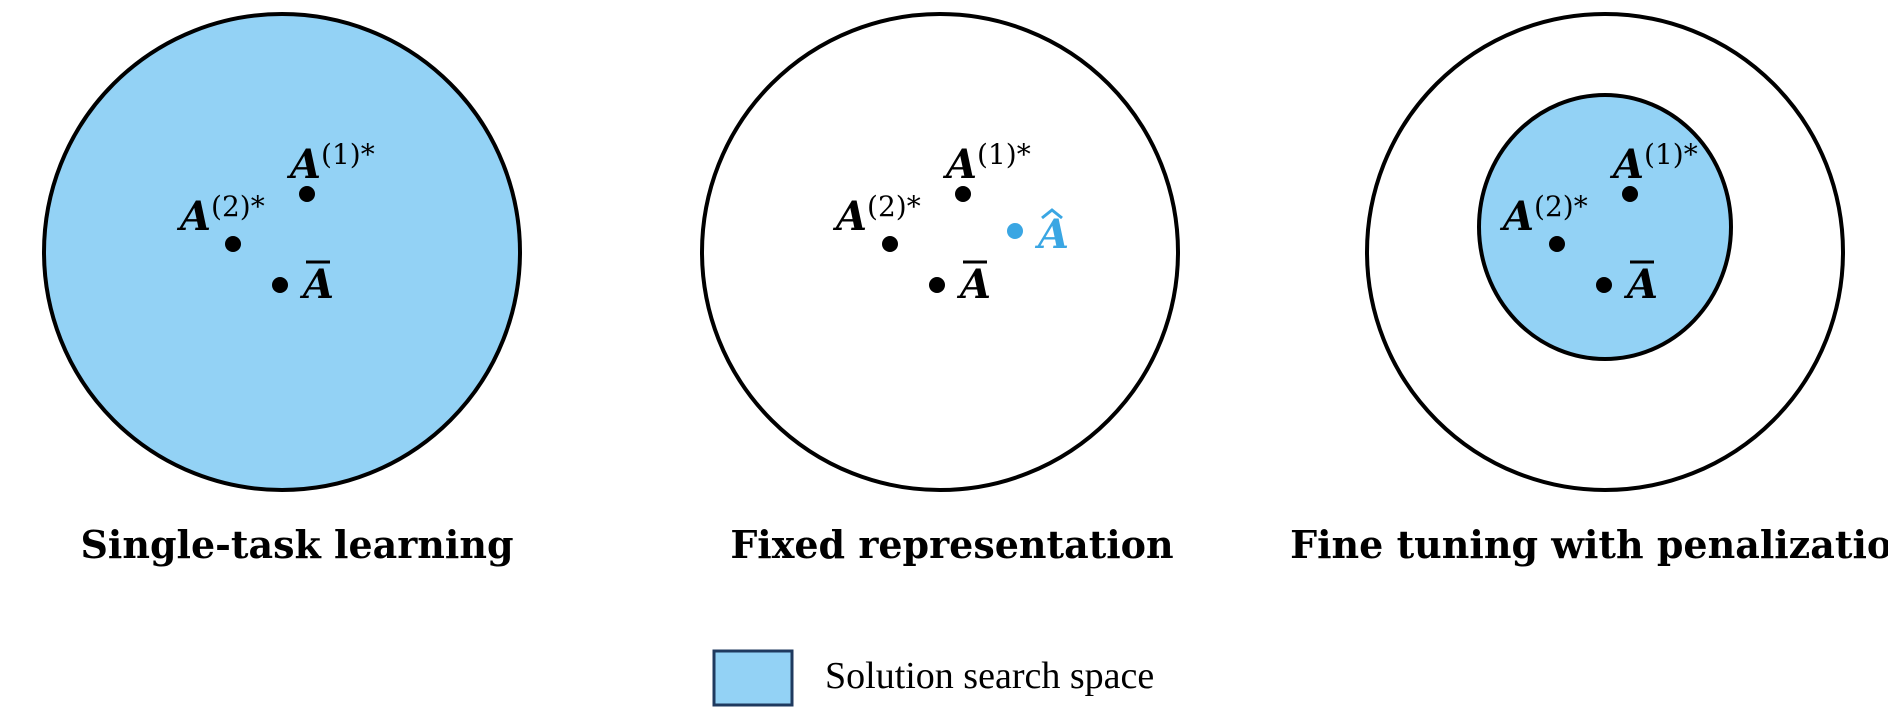 The image size is (1888, 716). What do you see at coordinates (1052, 214) in the screenshot?
I see `hat-over-a` at bounding box center [1052, 214].